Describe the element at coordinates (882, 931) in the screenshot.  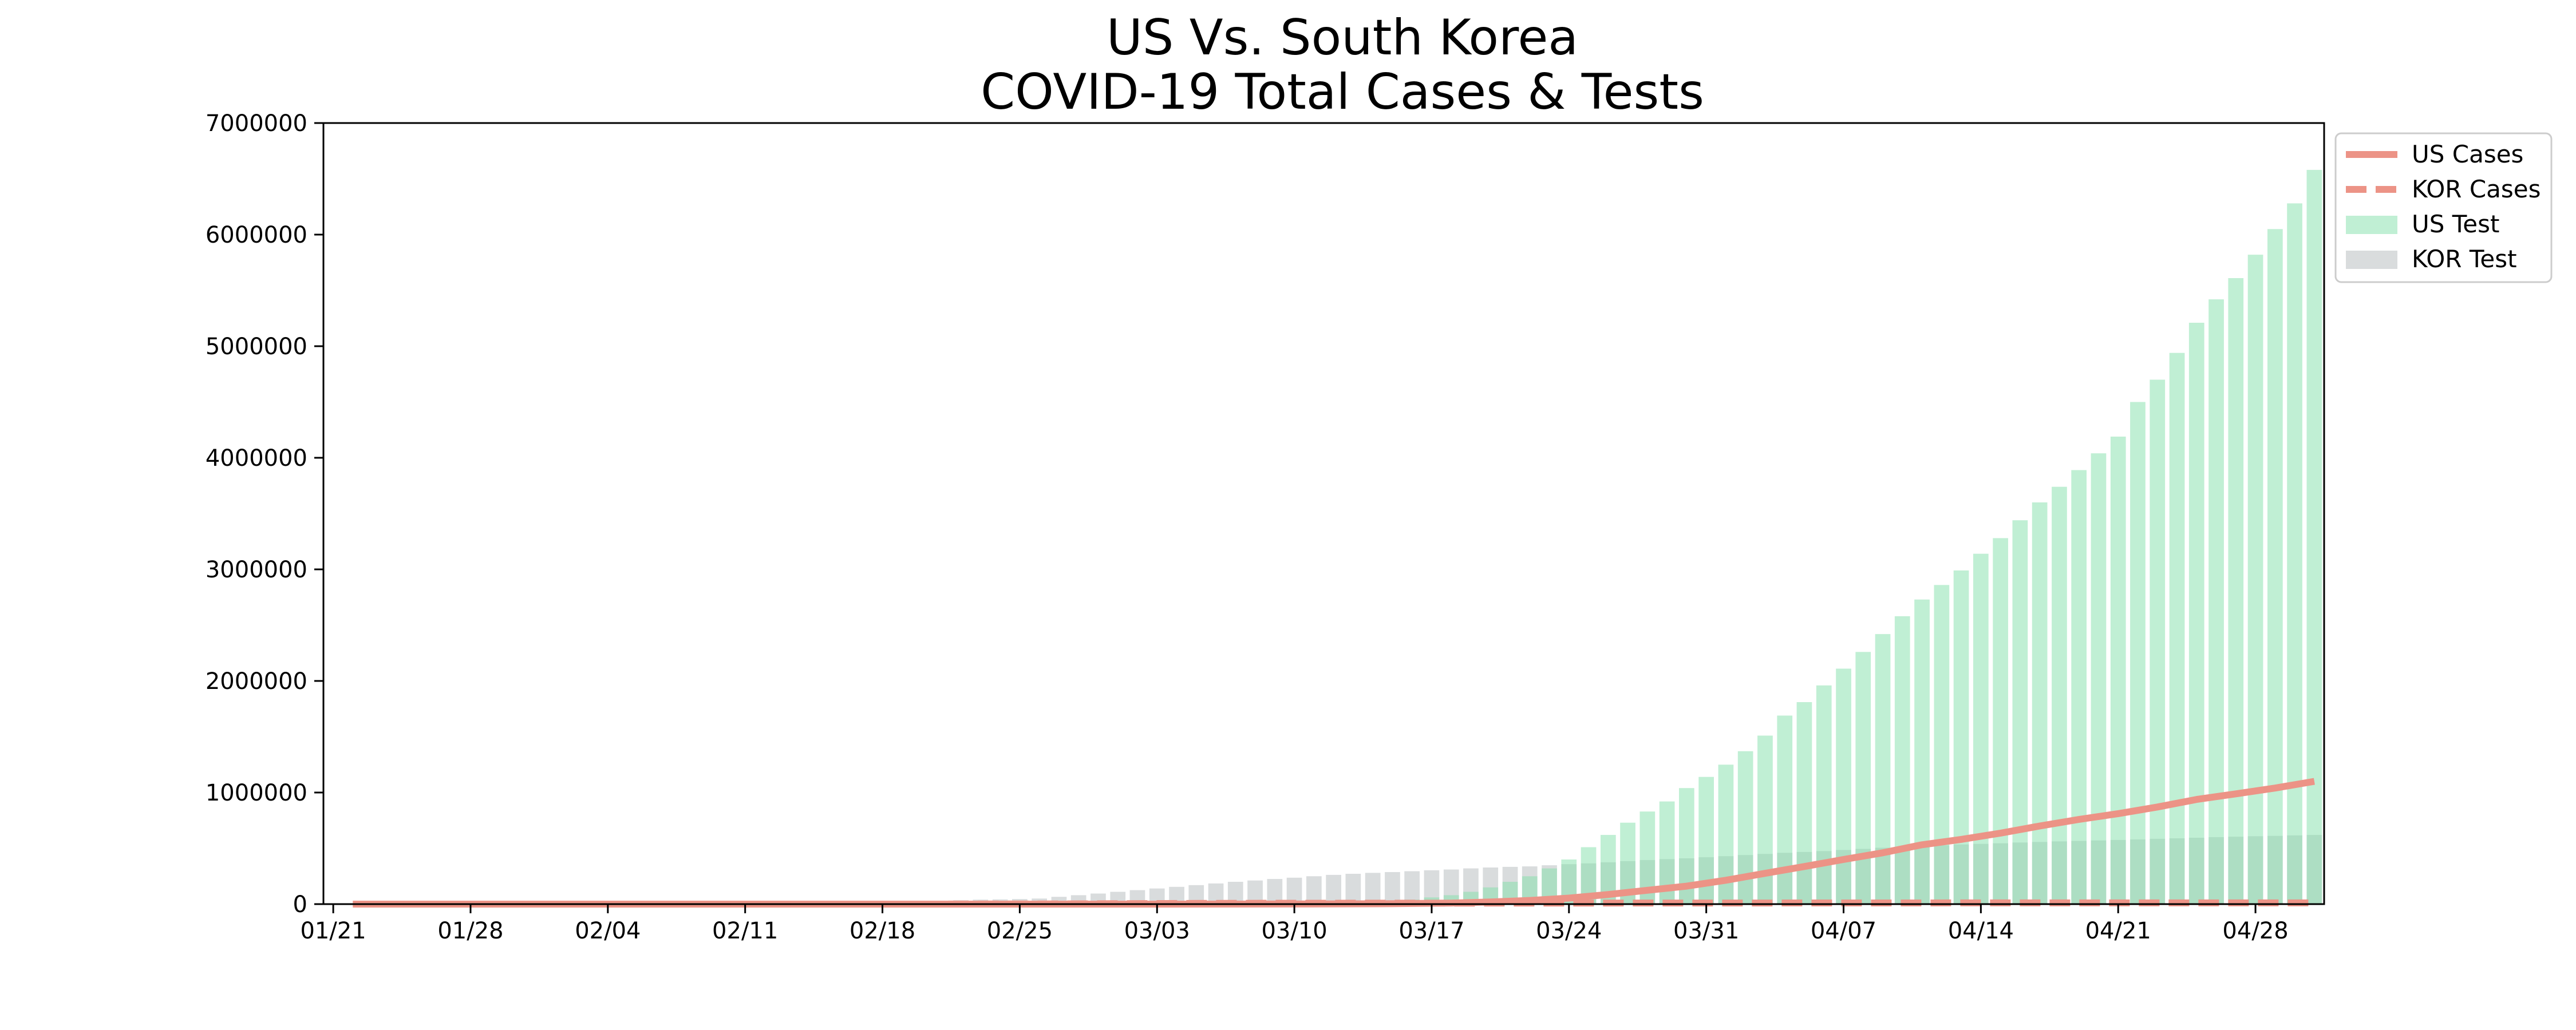
I see `x-tick-label: 02/18` at that location.